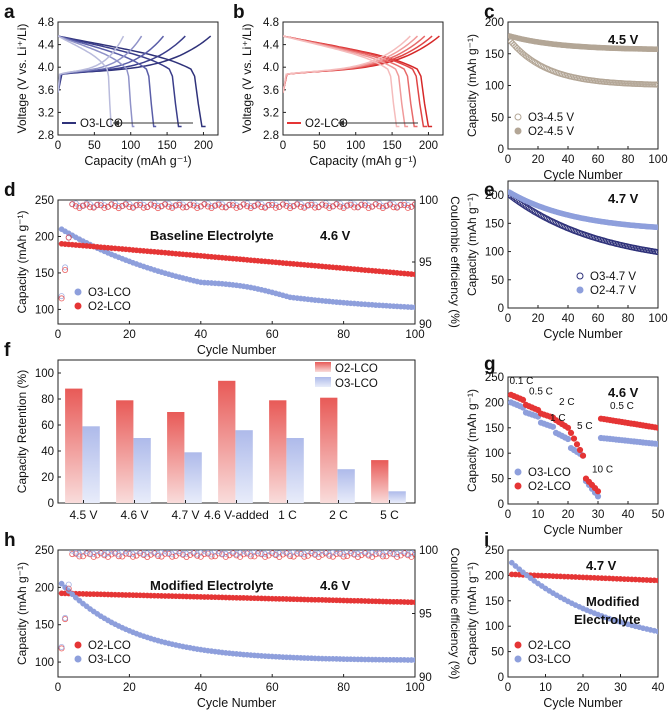  What do you see at coordinates (203, 146) in the screenshot?
I see `x-tick-label: 200` at bounding box center [203, 146].